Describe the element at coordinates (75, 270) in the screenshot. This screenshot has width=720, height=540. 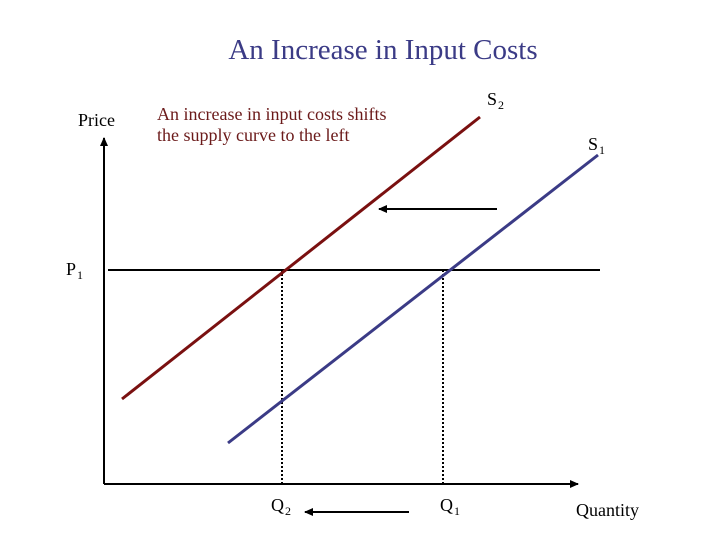
I see `price-label-p1: P1` at that location.